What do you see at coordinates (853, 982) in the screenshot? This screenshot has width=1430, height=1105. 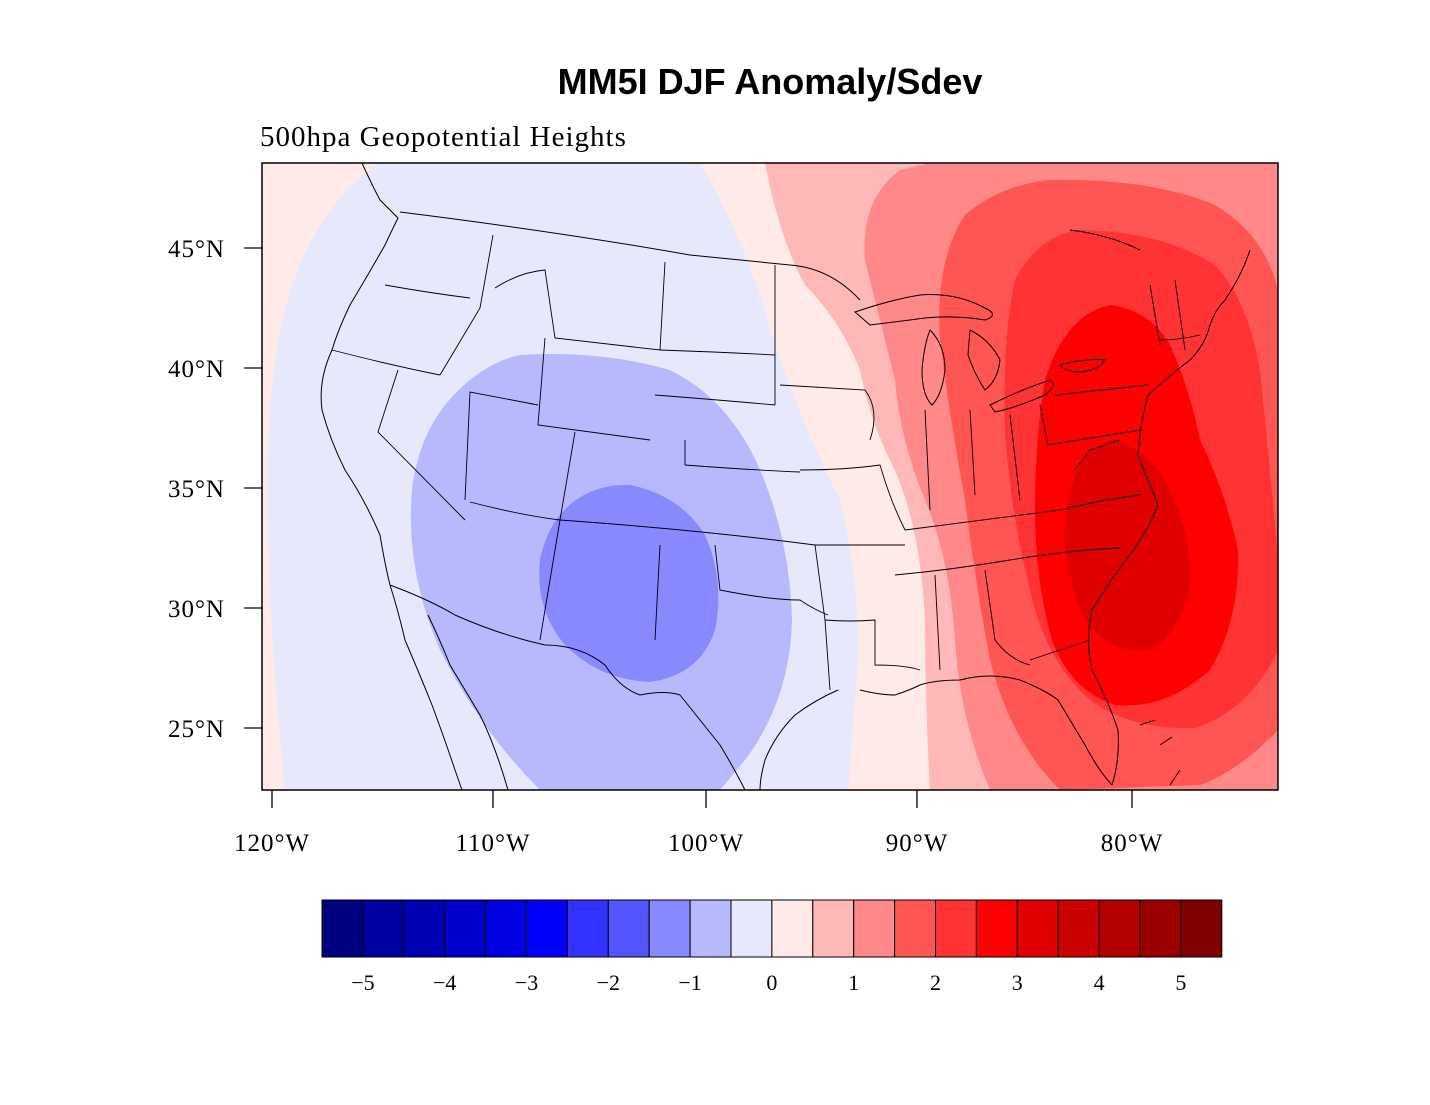 I see `colorbar-label: 1` at bounding box center [853, 982].